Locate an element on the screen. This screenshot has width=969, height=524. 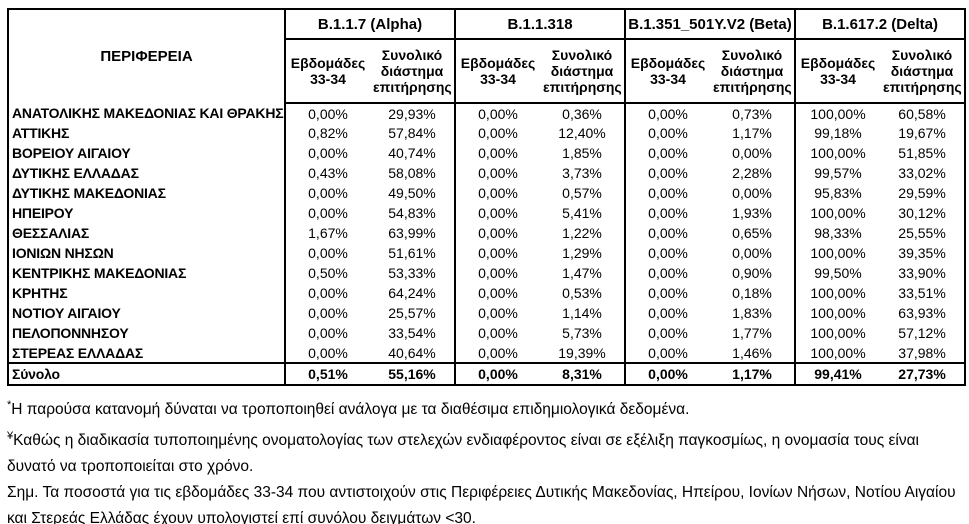
value-cell: 29,59% is located at coordinates (922, 193).